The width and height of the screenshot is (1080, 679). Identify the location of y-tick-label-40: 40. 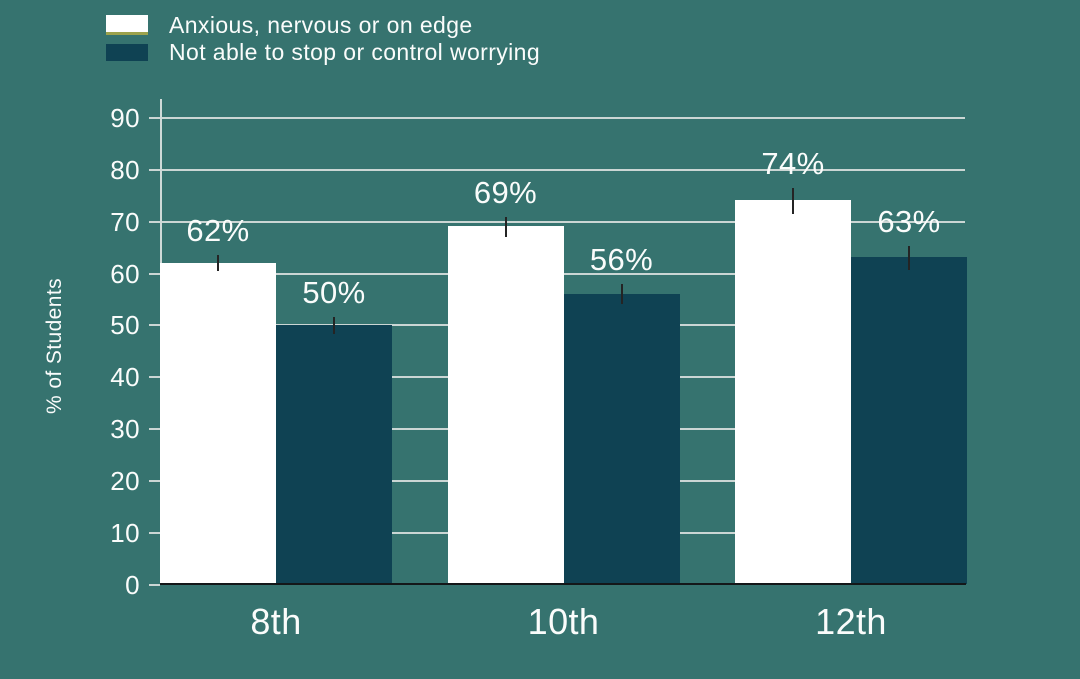
(125, 377).